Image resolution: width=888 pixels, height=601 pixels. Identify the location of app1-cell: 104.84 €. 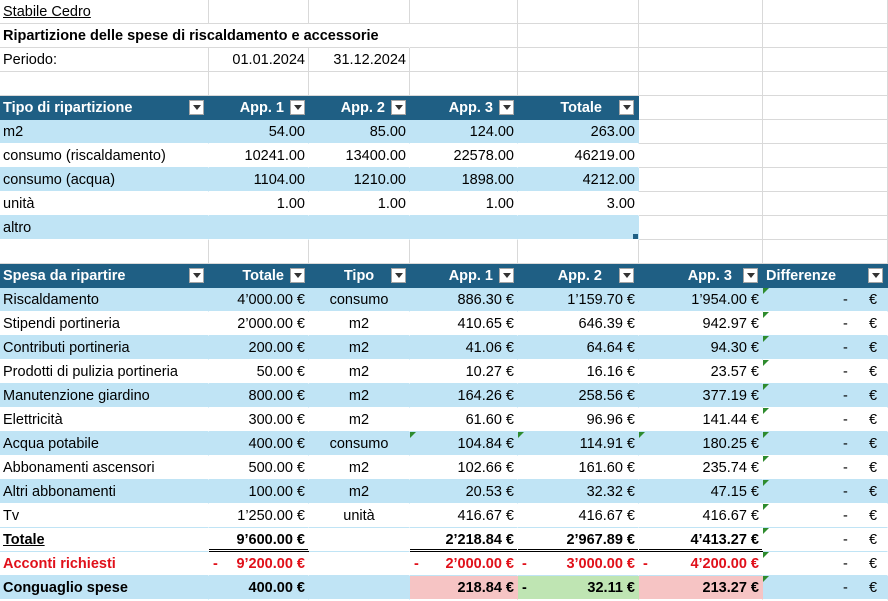
(464, 444).